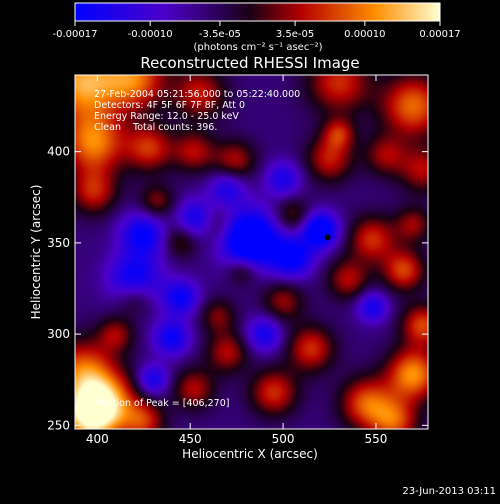  What do you see at coordinates (197, 94) in the screenshot?
I see `annotation-time: 27-Feb-2004 05:21:56.000 to 05:22:40.000` at bounding box center [197, 94].